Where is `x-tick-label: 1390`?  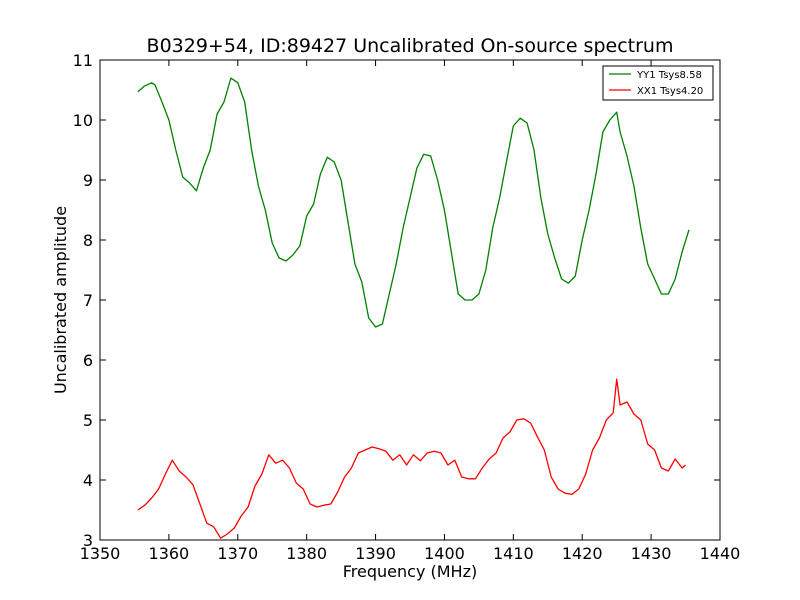
x-tick-label: 1390 is located at coordinates (375, 553).